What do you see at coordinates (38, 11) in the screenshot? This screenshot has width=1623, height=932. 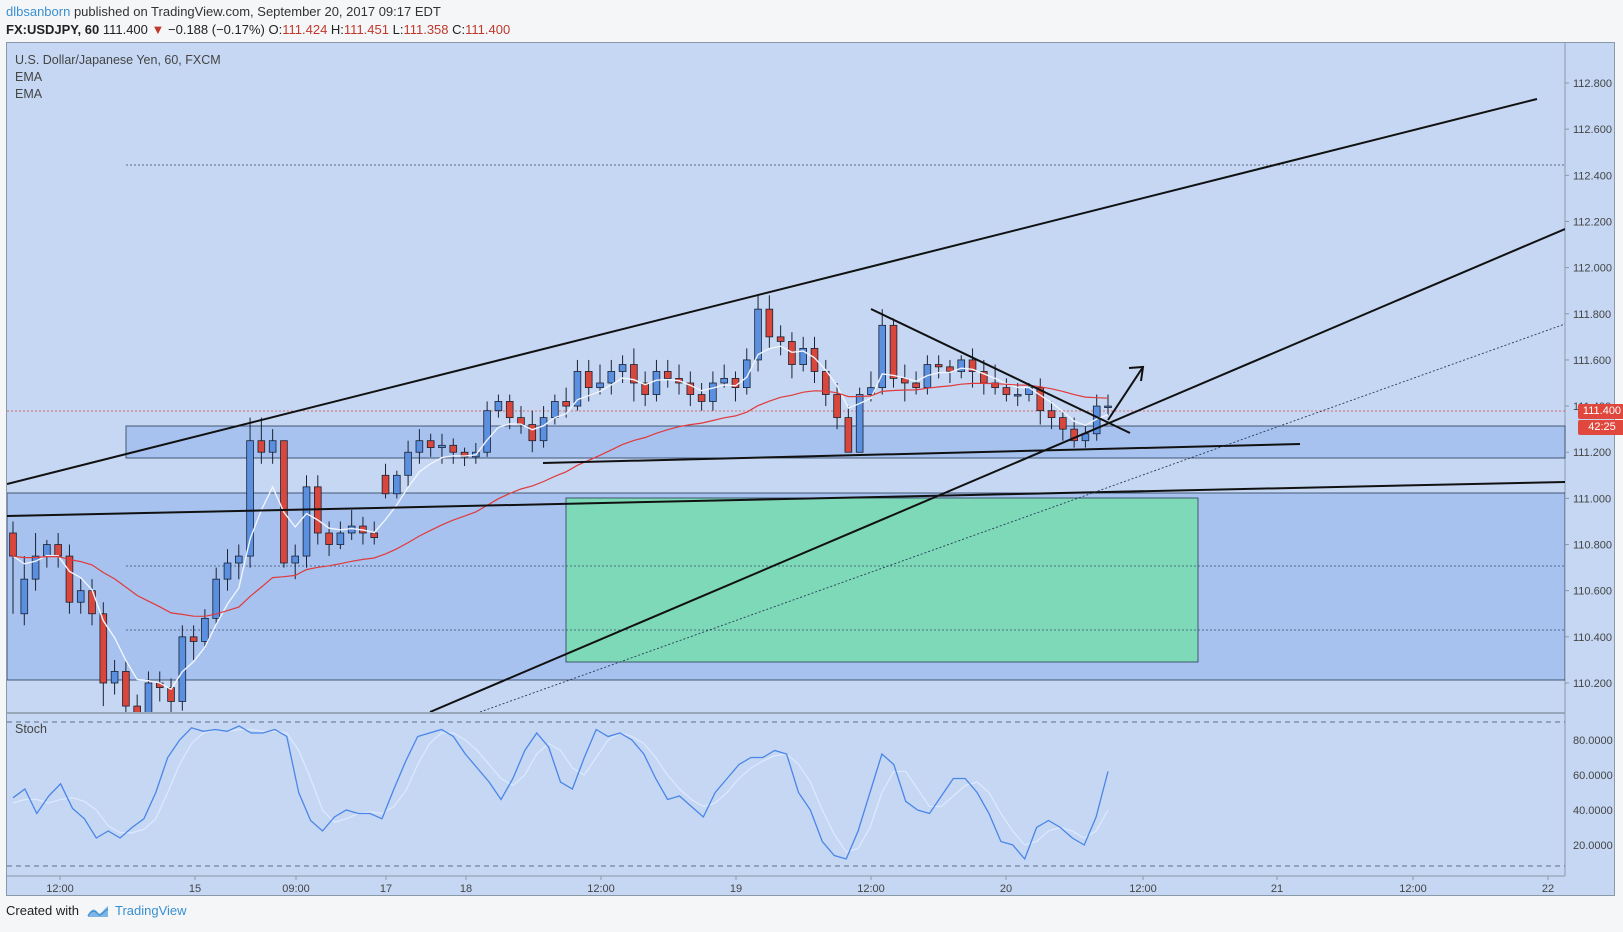 I see `author-link: dlbsanborn` at bounding box center [38, 11].